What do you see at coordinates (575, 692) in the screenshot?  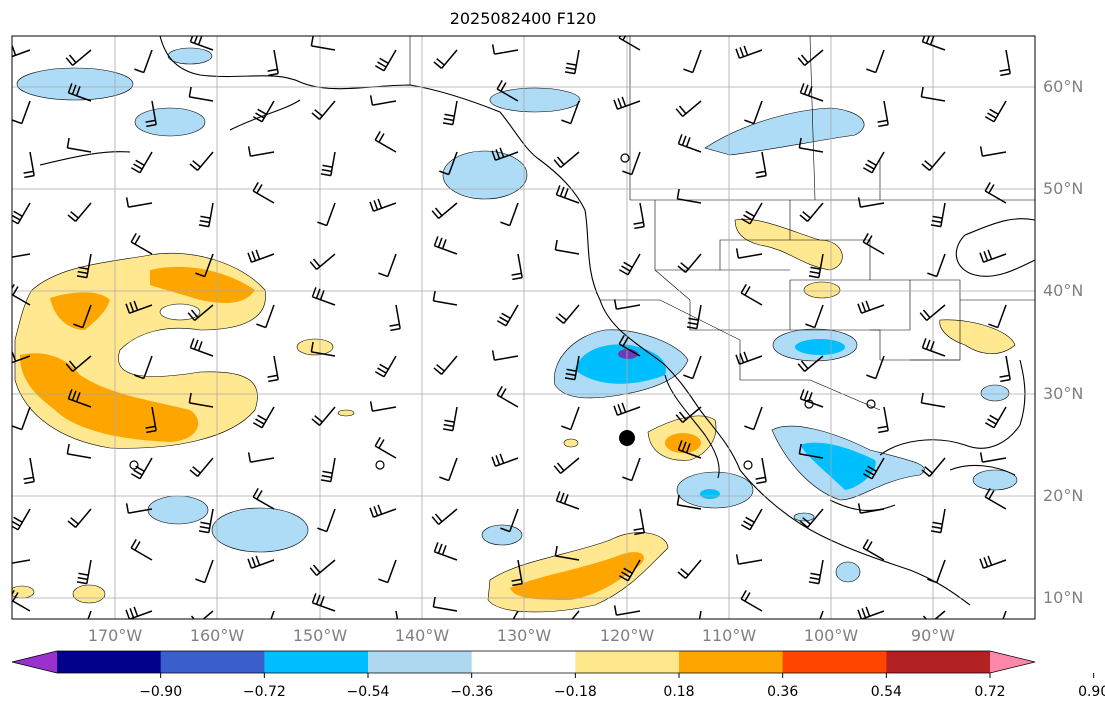 I see `colorbar-tick-label: −0.18` at bounding box center [575, 692].